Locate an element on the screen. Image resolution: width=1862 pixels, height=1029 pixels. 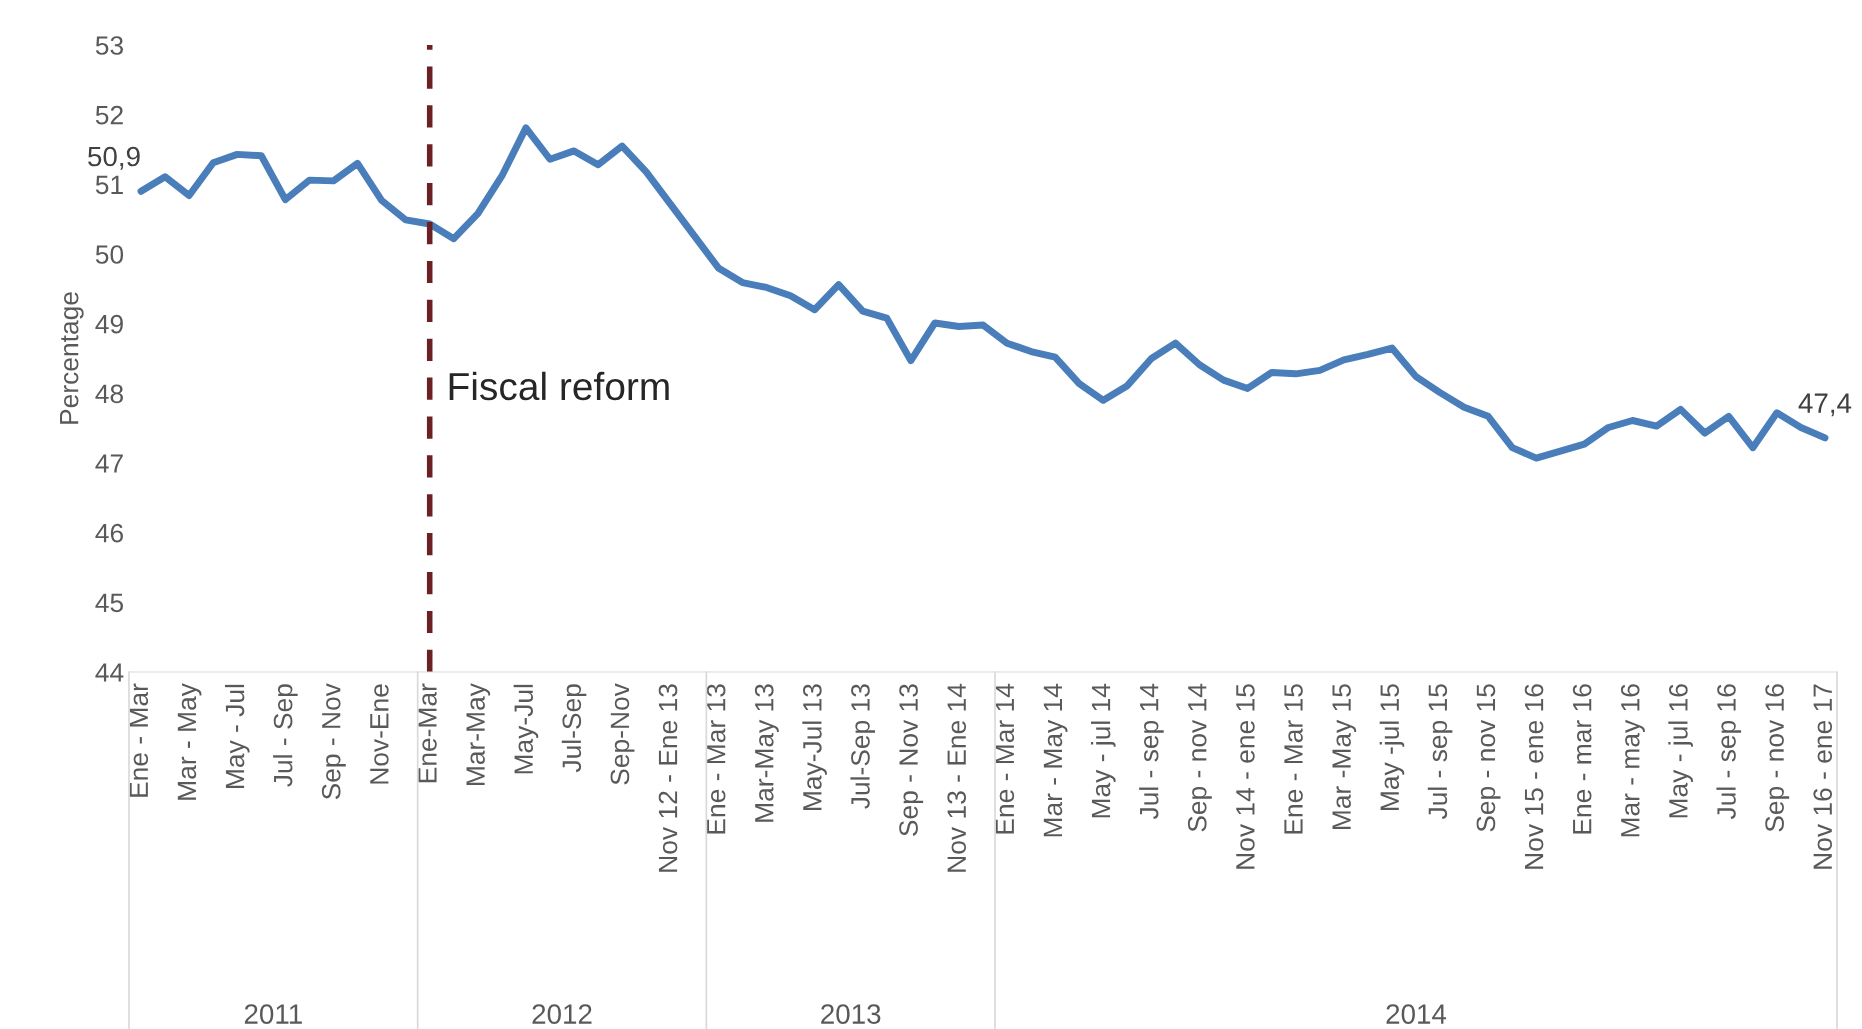
x-tick-label: Jul - sep 15 is located at coordinates (1440, 752).